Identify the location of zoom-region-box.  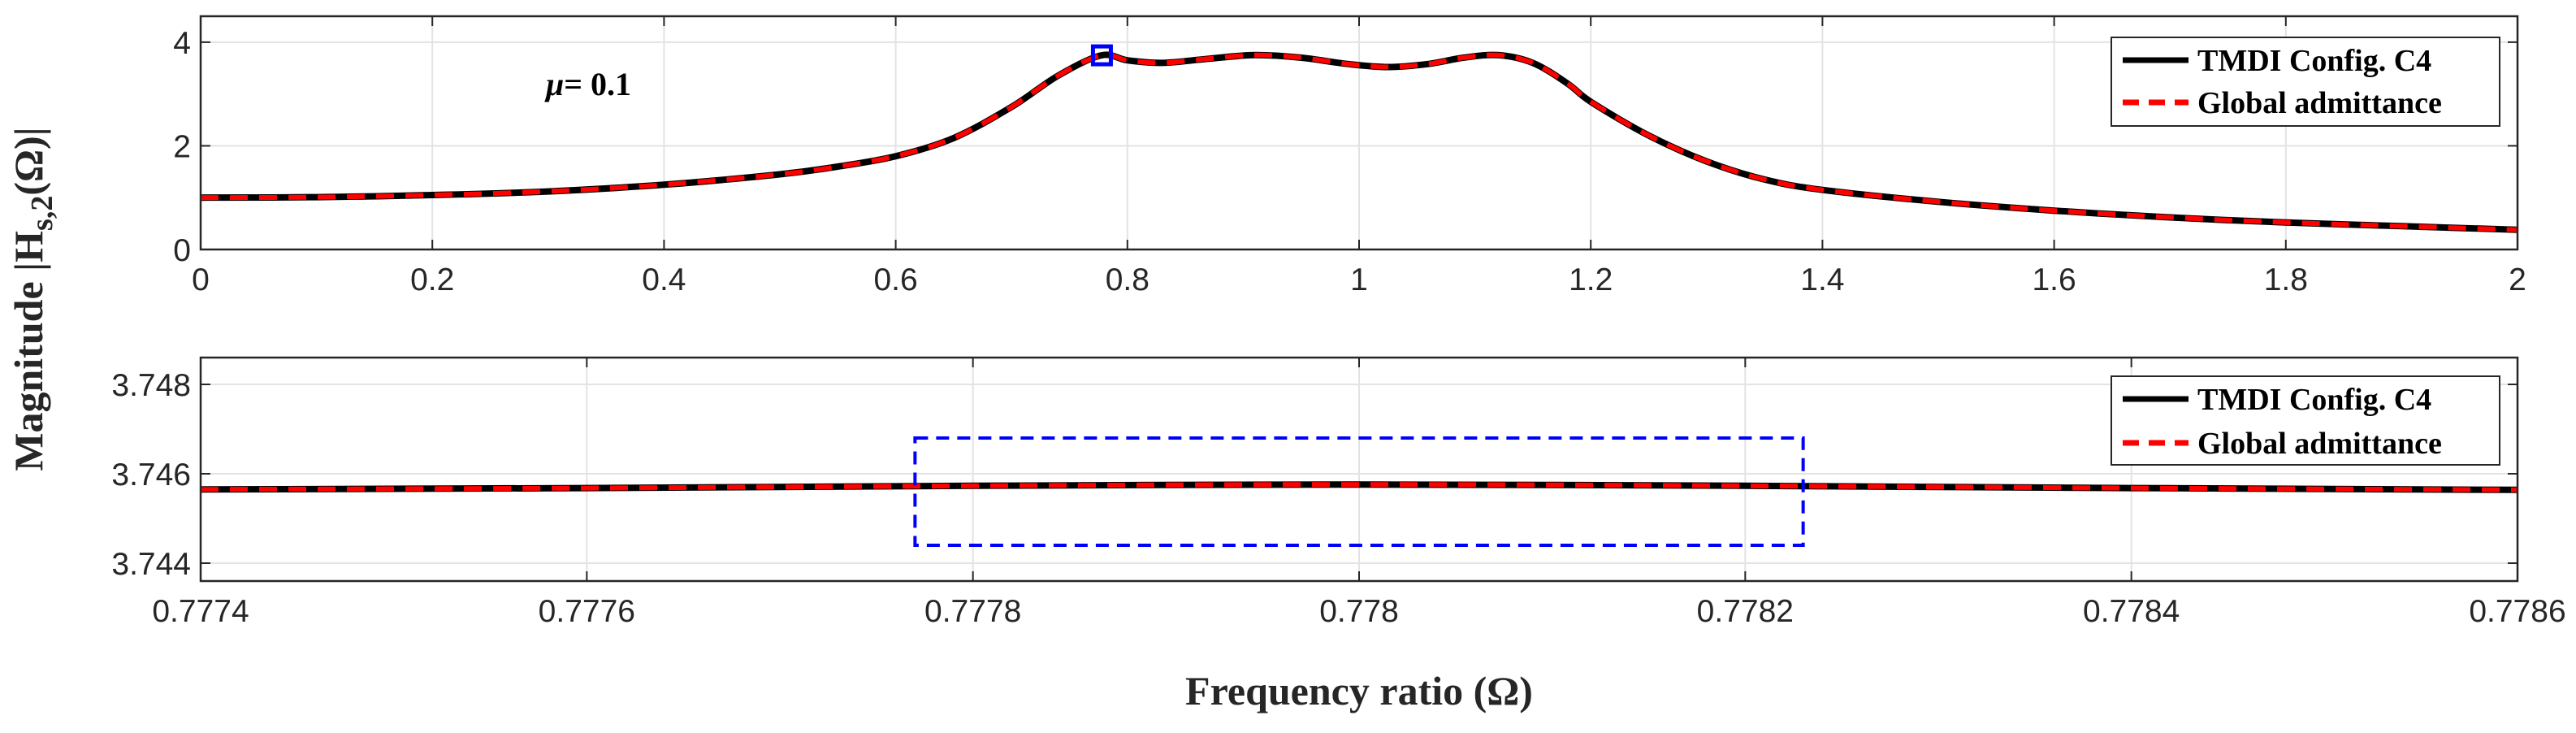
(1359, 491).